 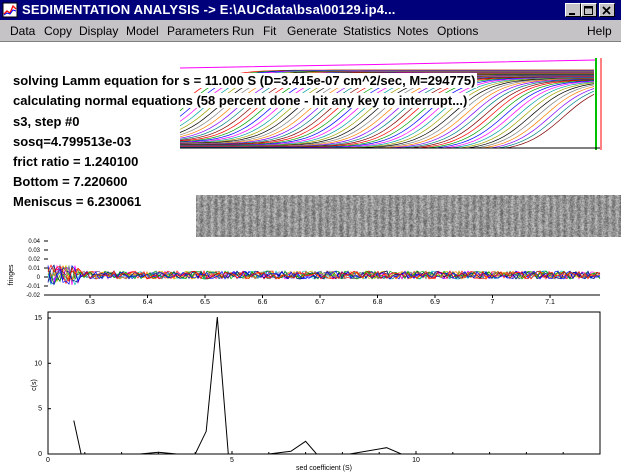 I want to click on residuals-xtick-label: 7, so click(x=493, y=302).